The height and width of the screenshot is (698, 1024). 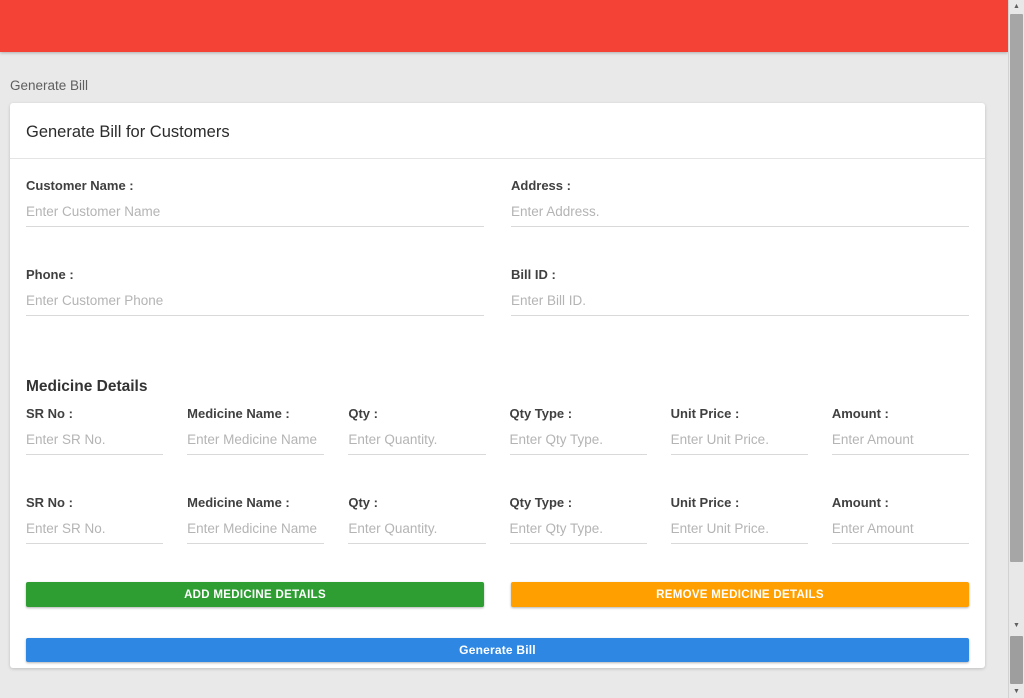 What do you see at coordinates (497, 158) in the screenshot?
I see `card-title-divider` at bounding box center [497, 158].